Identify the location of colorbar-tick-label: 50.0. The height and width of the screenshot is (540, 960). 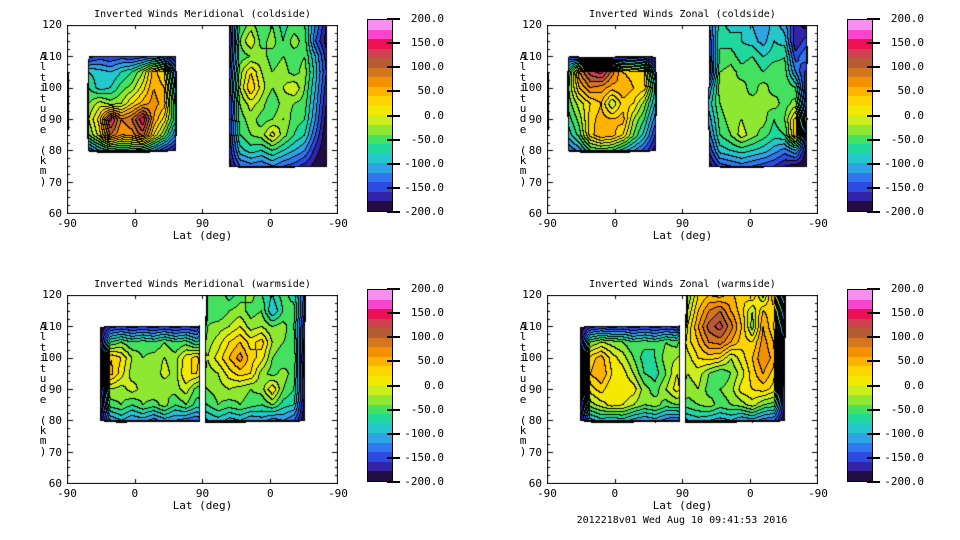
(431, 361).